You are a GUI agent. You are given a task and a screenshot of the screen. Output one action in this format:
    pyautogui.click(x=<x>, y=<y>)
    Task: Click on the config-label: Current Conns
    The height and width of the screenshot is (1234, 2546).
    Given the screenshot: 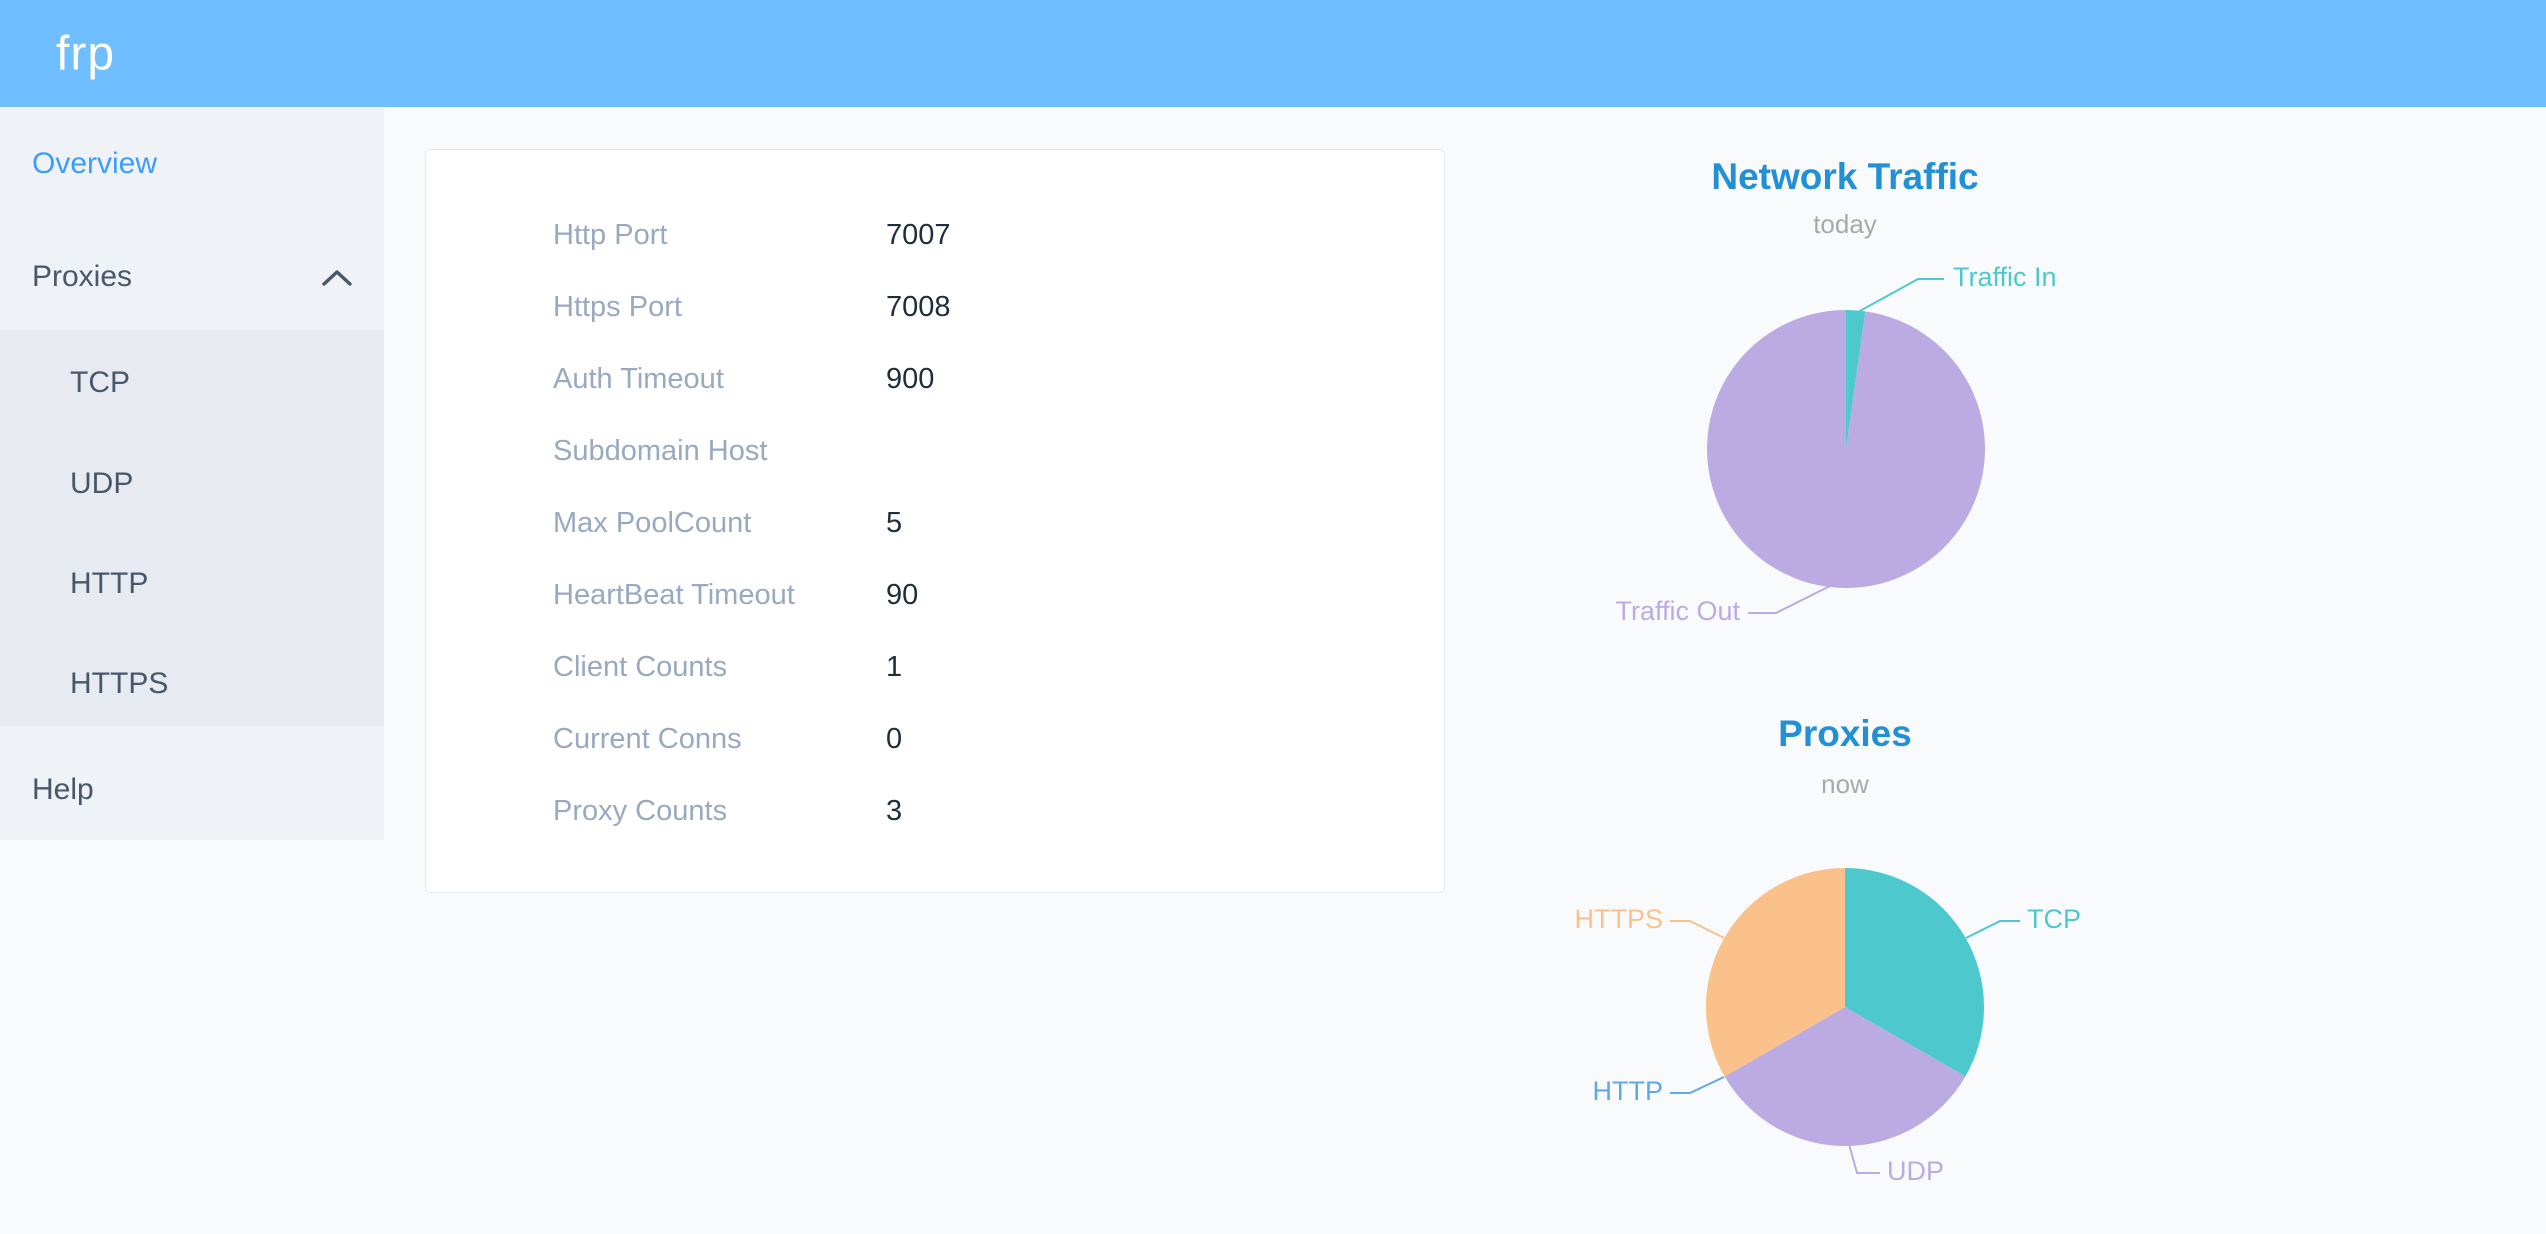 What is the action you would take?
    pyautogui.click(x=647, y=738)
    